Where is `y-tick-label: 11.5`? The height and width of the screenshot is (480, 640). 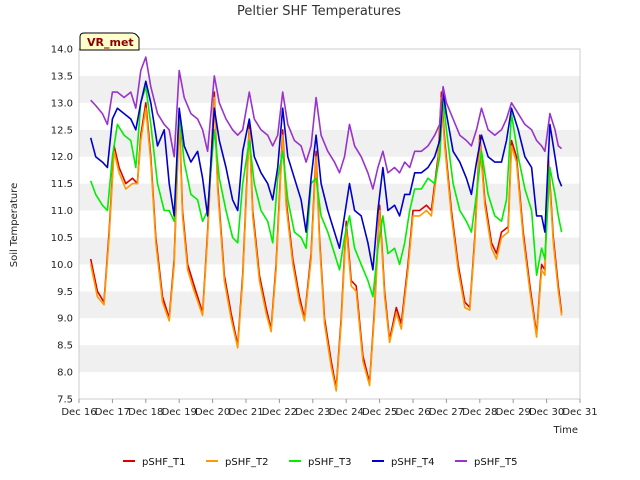 y-tick-label: 11.5 is located at coordinates (62, 184).